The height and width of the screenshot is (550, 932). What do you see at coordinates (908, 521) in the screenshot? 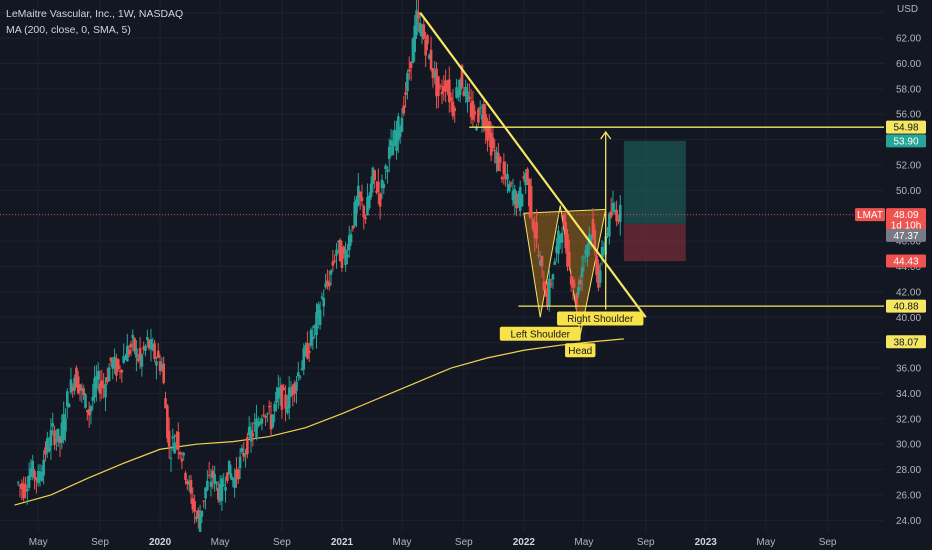
I see `price-tick-label: 24.00` at bounding box center [908, 521].